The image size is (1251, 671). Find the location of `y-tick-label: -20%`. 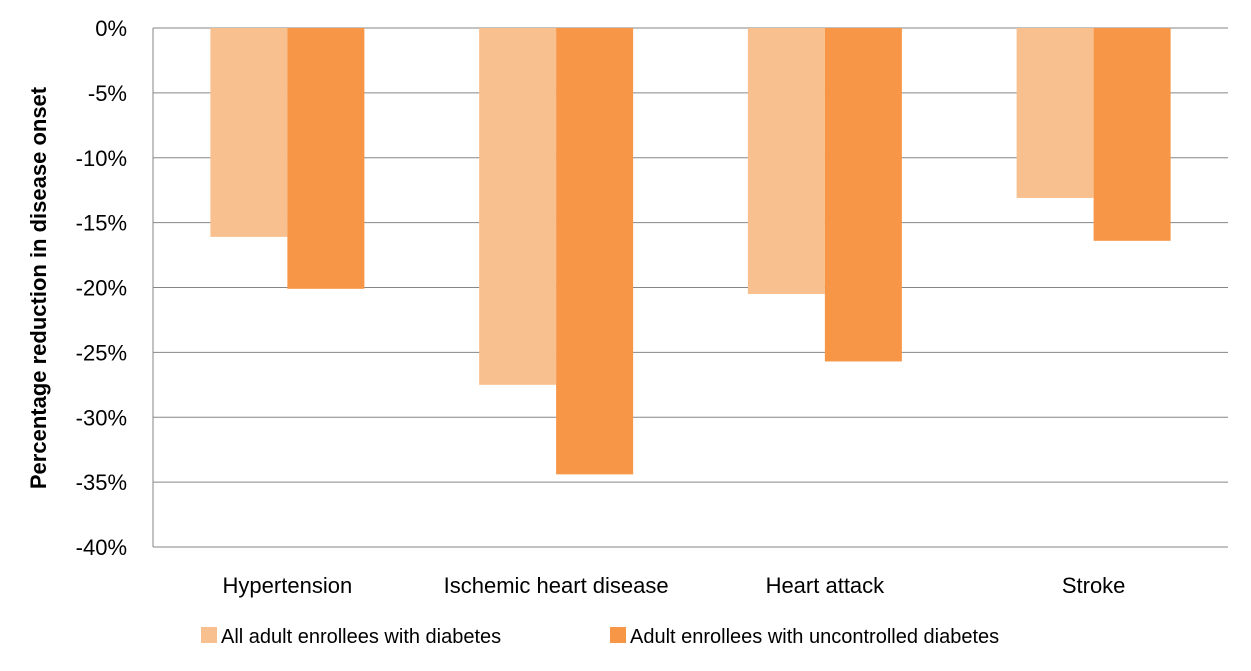

y-tick-label: -20% is located at coordinates (101, 288).